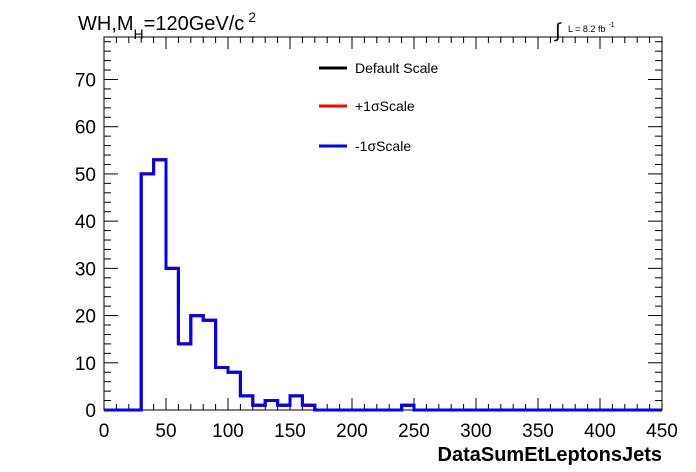  Describe the element at coordinates (228, 431) in the screenshot. I see `x-tick-label: 100` at that location.